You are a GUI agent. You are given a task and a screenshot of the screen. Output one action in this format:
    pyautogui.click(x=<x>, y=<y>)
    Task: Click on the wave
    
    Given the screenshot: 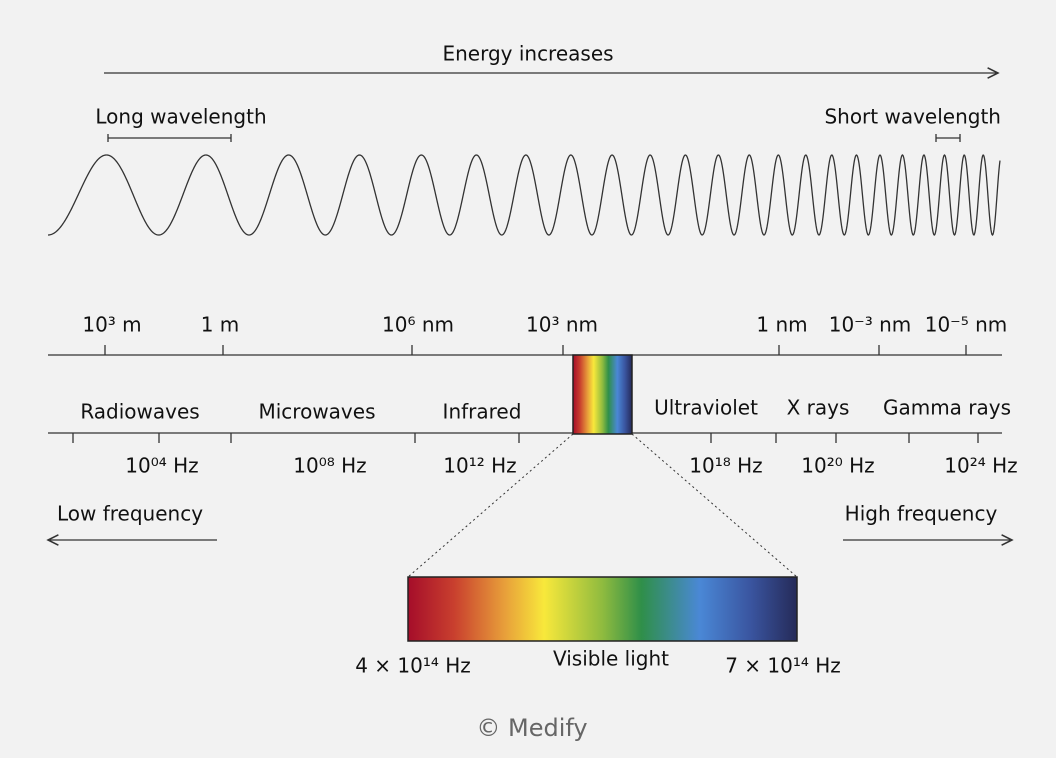 What is the action you would take?
    pyautogui.click(x=524, y=195)
    